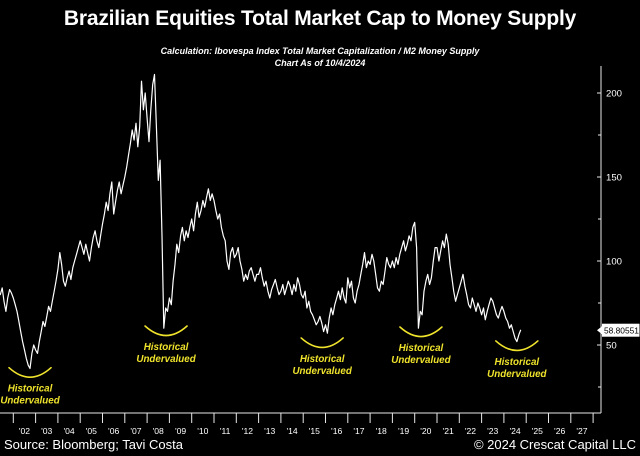  I want to click on x-axis-year-label: '24, so click(514, 431).